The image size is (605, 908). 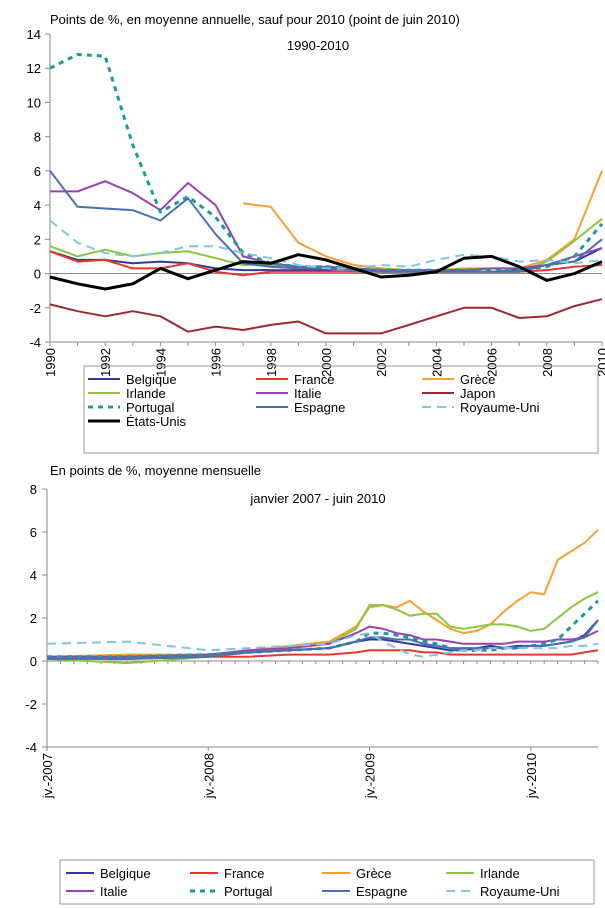 What do you see at coordinates (105, 362) in the screenshot?
I see `top-x-tick-label: 1992` at bounding box center [105, 362].